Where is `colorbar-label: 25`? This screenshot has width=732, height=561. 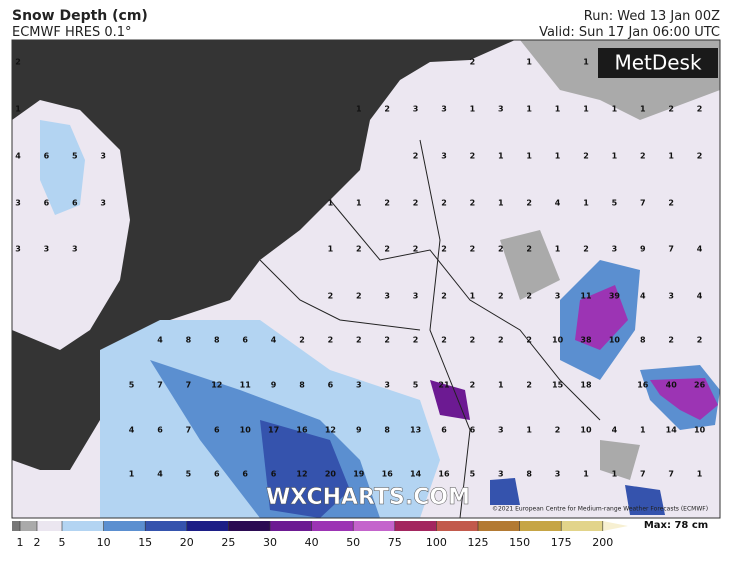
colorbar-label: 25 is located at coordinates (228, 542).